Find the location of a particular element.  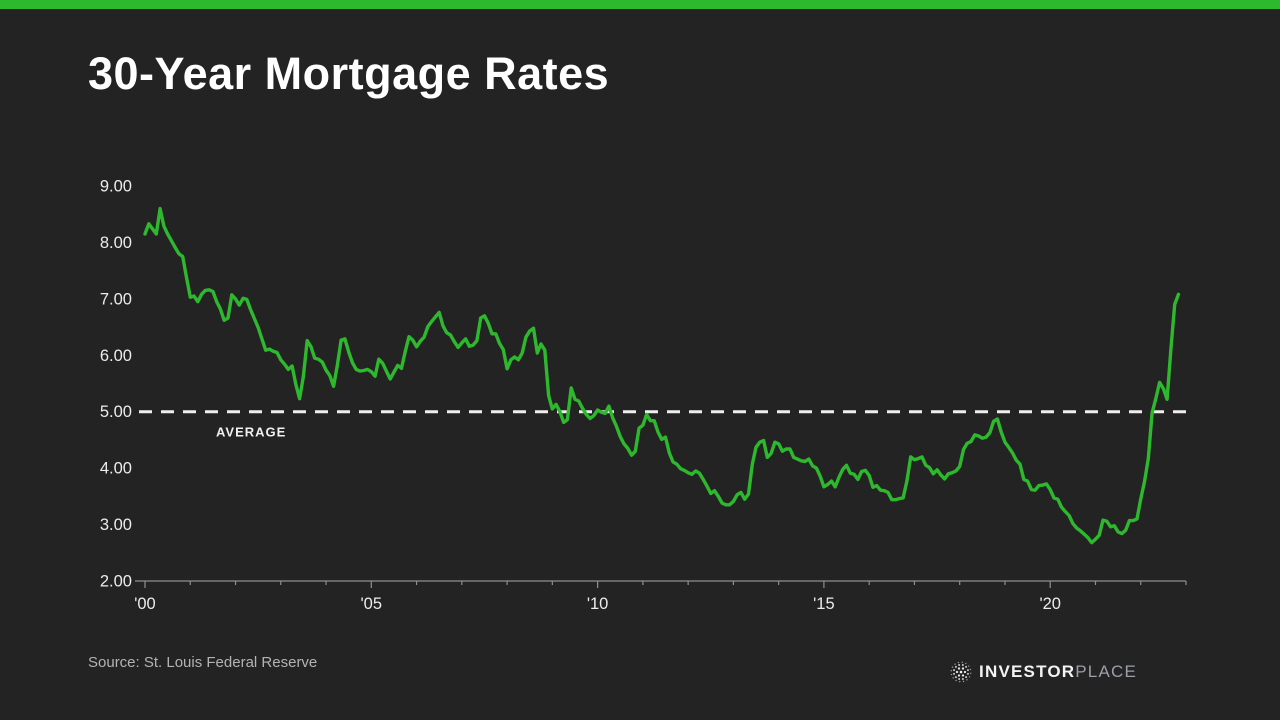

y-tick-label: 3.00 is located at coordinates (116, 525).